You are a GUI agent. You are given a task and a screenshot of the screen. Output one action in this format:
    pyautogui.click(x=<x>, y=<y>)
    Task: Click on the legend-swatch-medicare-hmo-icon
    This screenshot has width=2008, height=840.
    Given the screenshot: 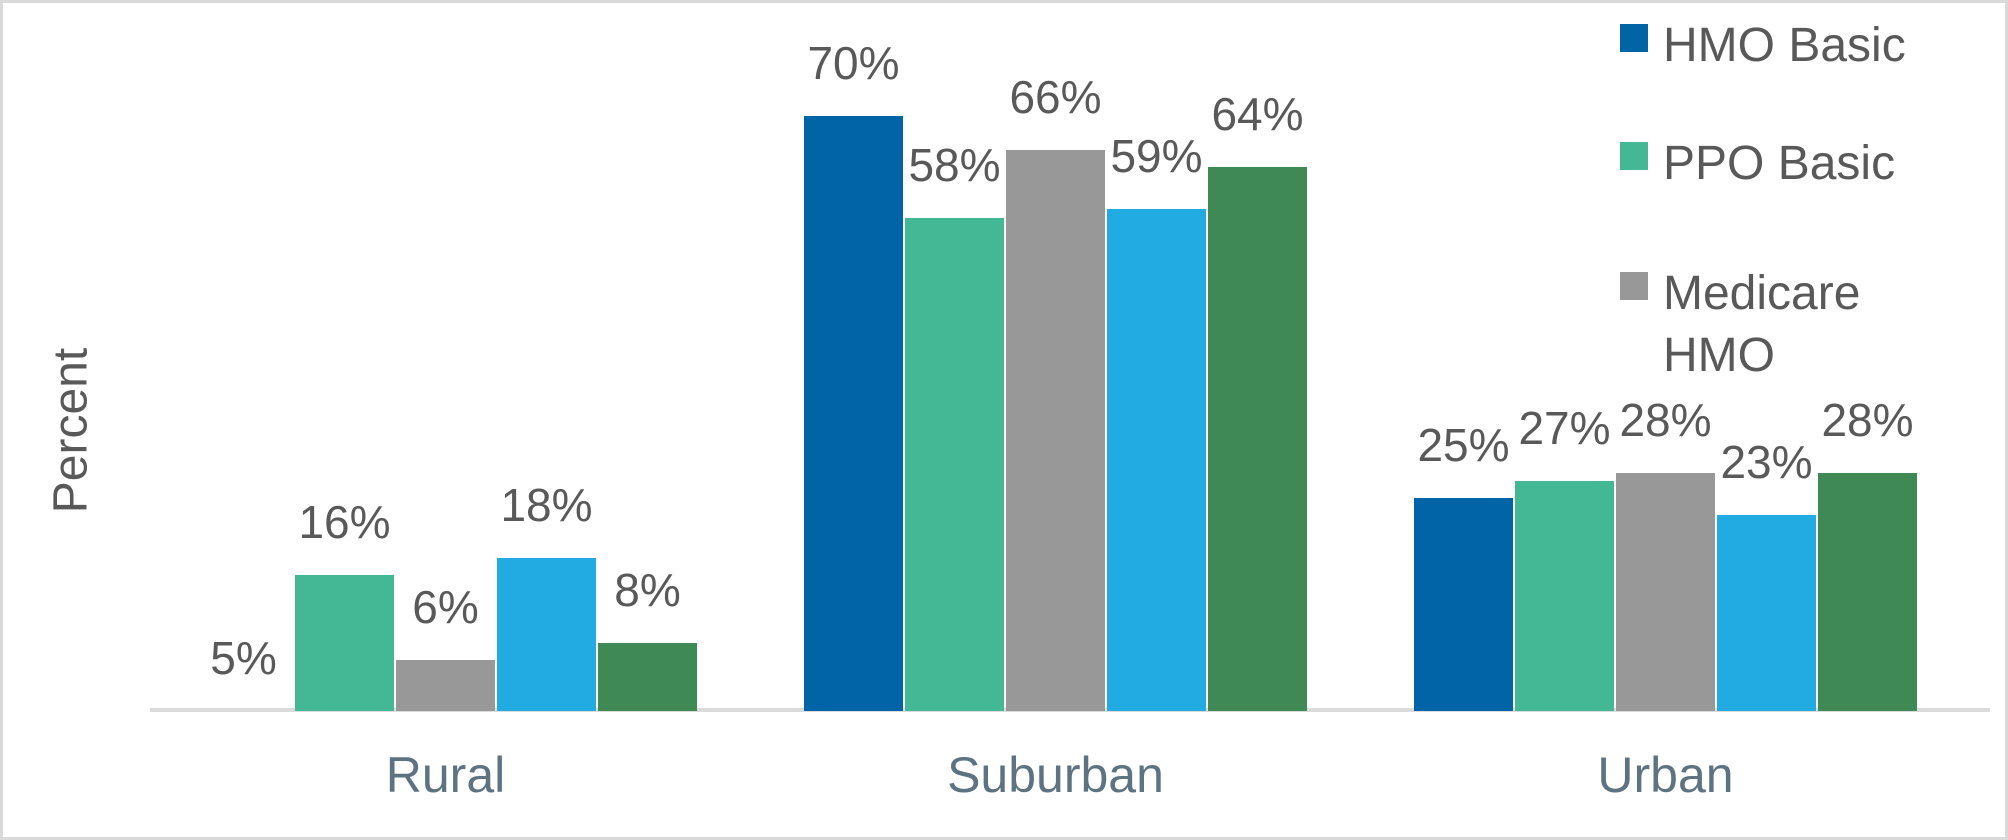 What is the action you would take?
    pyautogui.click(x=1634, y=286)
    